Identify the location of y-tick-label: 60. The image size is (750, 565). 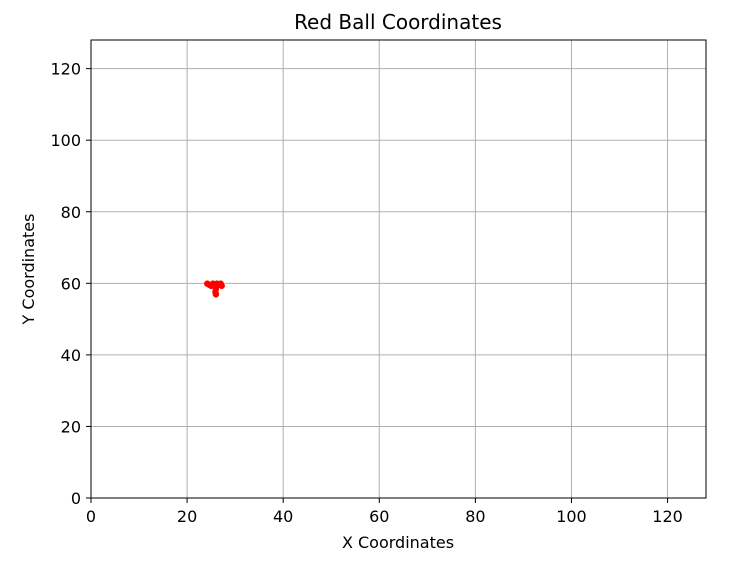
(71, 283).